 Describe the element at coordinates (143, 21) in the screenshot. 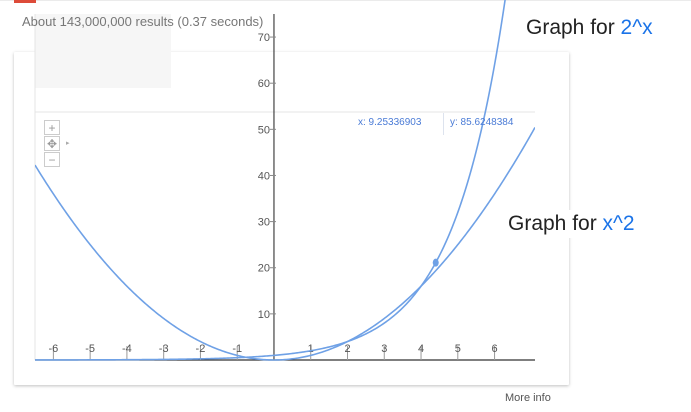

I see `results-stats: About 143,000,000 results (0.37 seconds)` at that location.